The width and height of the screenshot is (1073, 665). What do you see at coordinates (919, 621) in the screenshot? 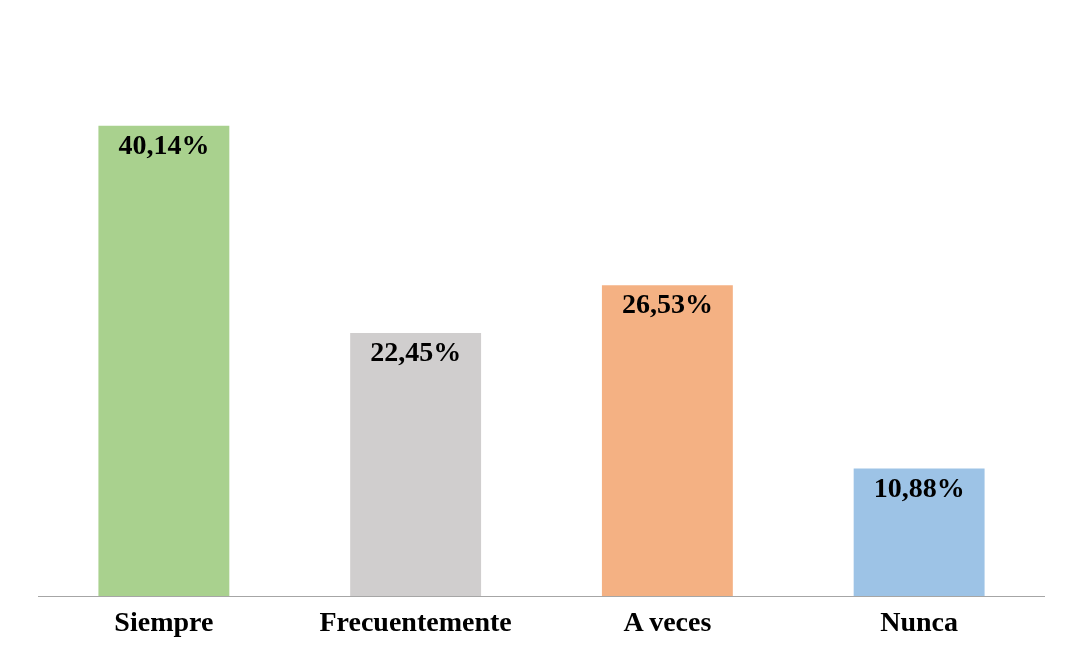
I see `x-tick-label: Nunca` at bounding box center [919, 621].